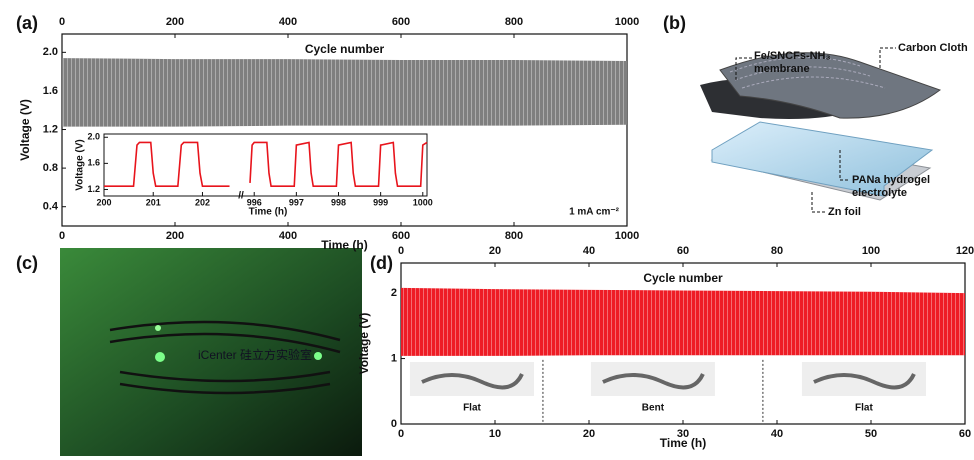 The height and width of the screenshot is (460, 974). What do you see at coordinates (965, 434) in the screenshot?
I see `x-tick-label: 60` at bounding box center [965, 434].